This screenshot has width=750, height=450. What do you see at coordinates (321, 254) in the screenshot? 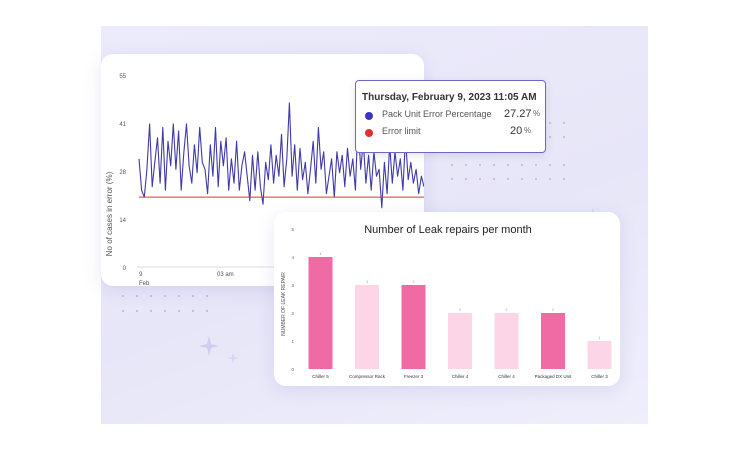
I see `bar-data-label: 4` at bounding box center [321, 254].